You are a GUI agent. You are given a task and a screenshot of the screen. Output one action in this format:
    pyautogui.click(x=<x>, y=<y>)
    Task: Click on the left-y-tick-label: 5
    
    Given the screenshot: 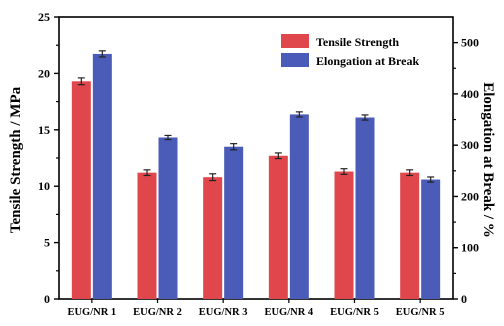 What is the action you would take?
    pyautogui.click(x=47, y=243)
    